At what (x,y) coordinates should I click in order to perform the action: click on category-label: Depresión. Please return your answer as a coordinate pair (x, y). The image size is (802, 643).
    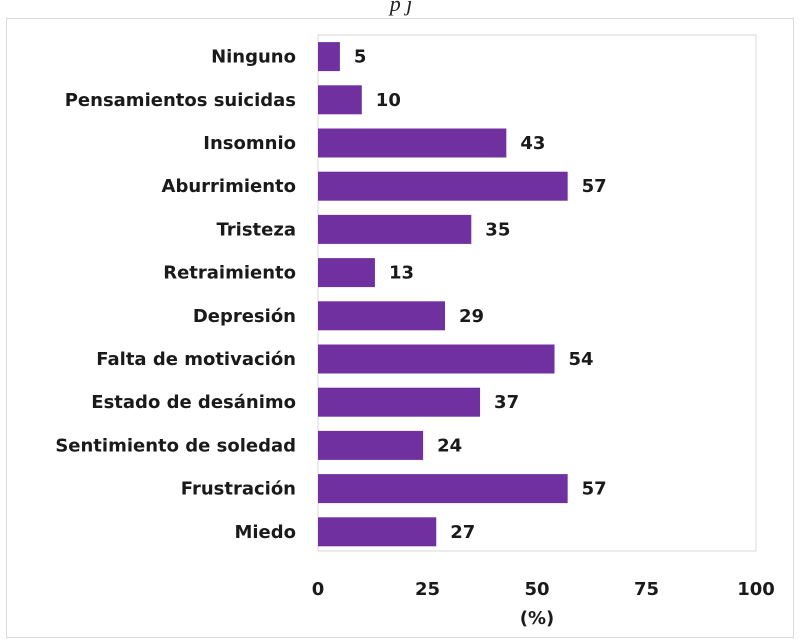
    Looking at the image, I should click on (244, 316).